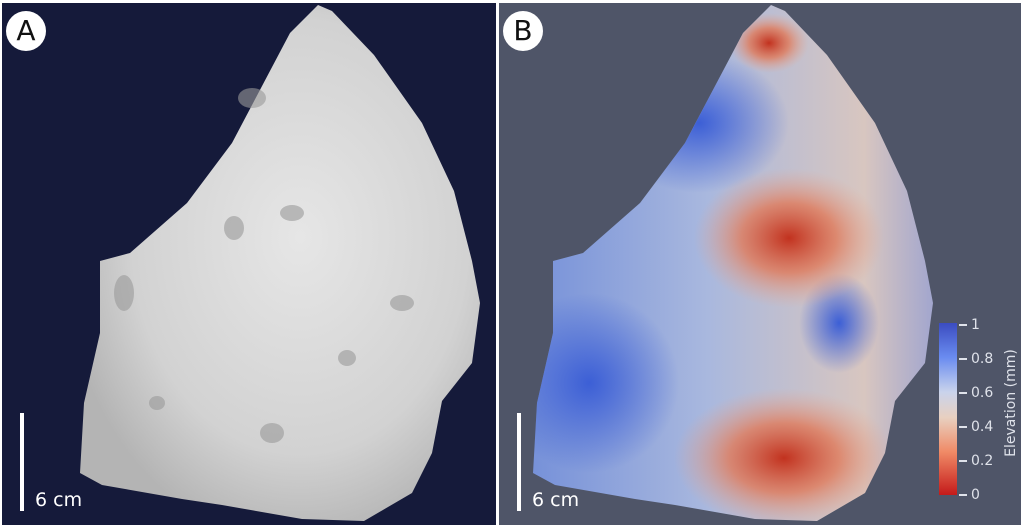  I want to click on panel-label-b: B, so click(523, 31).